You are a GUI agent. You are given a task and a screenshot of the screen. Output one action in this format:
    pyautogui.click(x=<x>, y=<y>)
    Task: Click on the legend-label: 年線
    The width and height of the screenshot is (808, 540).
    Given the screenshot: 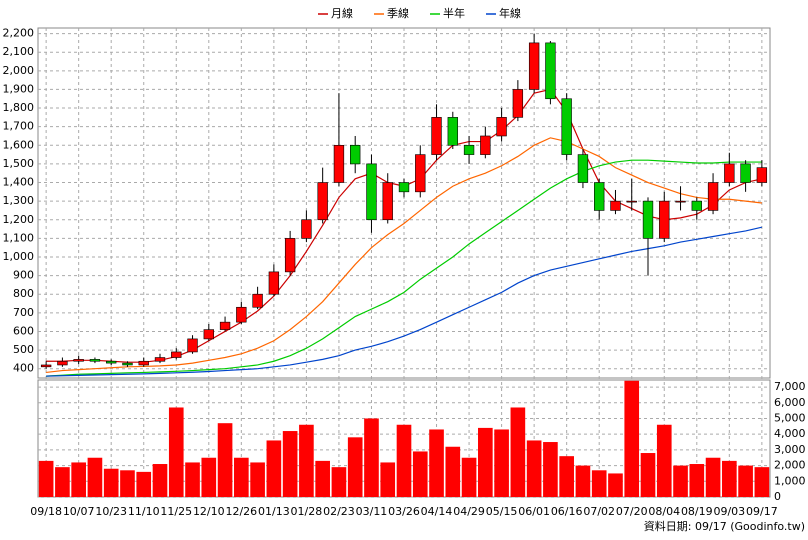 What is the action you would take?
    pyautogui.click(x=510, y=13)
    